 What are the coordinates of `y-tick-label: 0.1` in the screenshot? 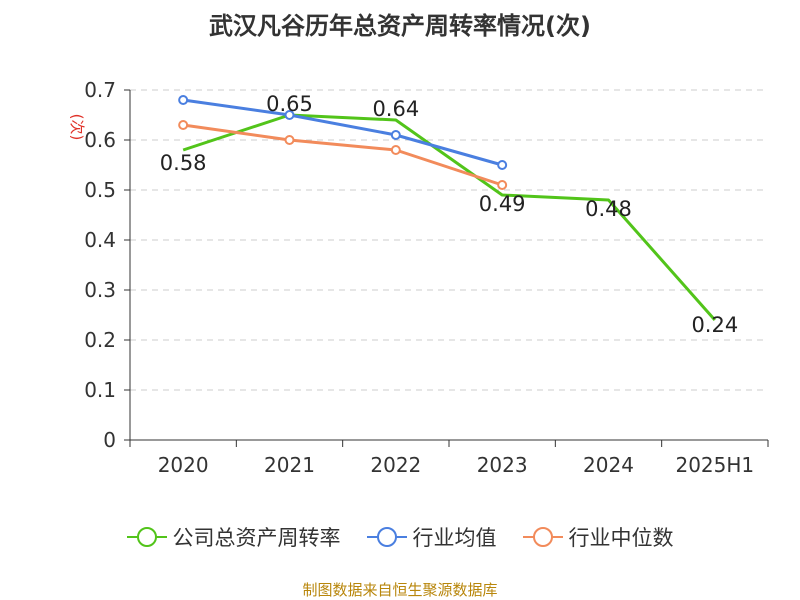 It's located at (100, 390).